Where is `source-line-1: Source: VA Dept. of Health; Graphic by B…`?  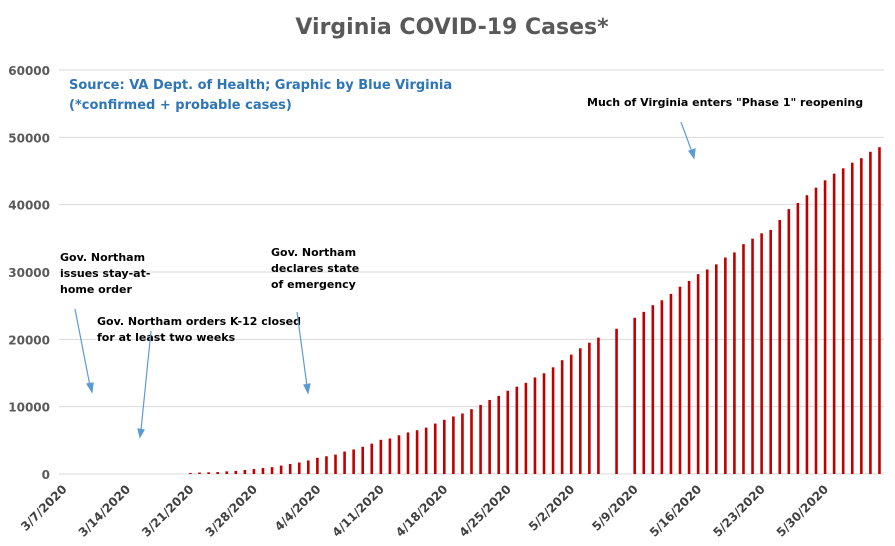
source-line-1: Source: VA Dept. of Health; Graphic by B… is located at coordinates (260, 85).